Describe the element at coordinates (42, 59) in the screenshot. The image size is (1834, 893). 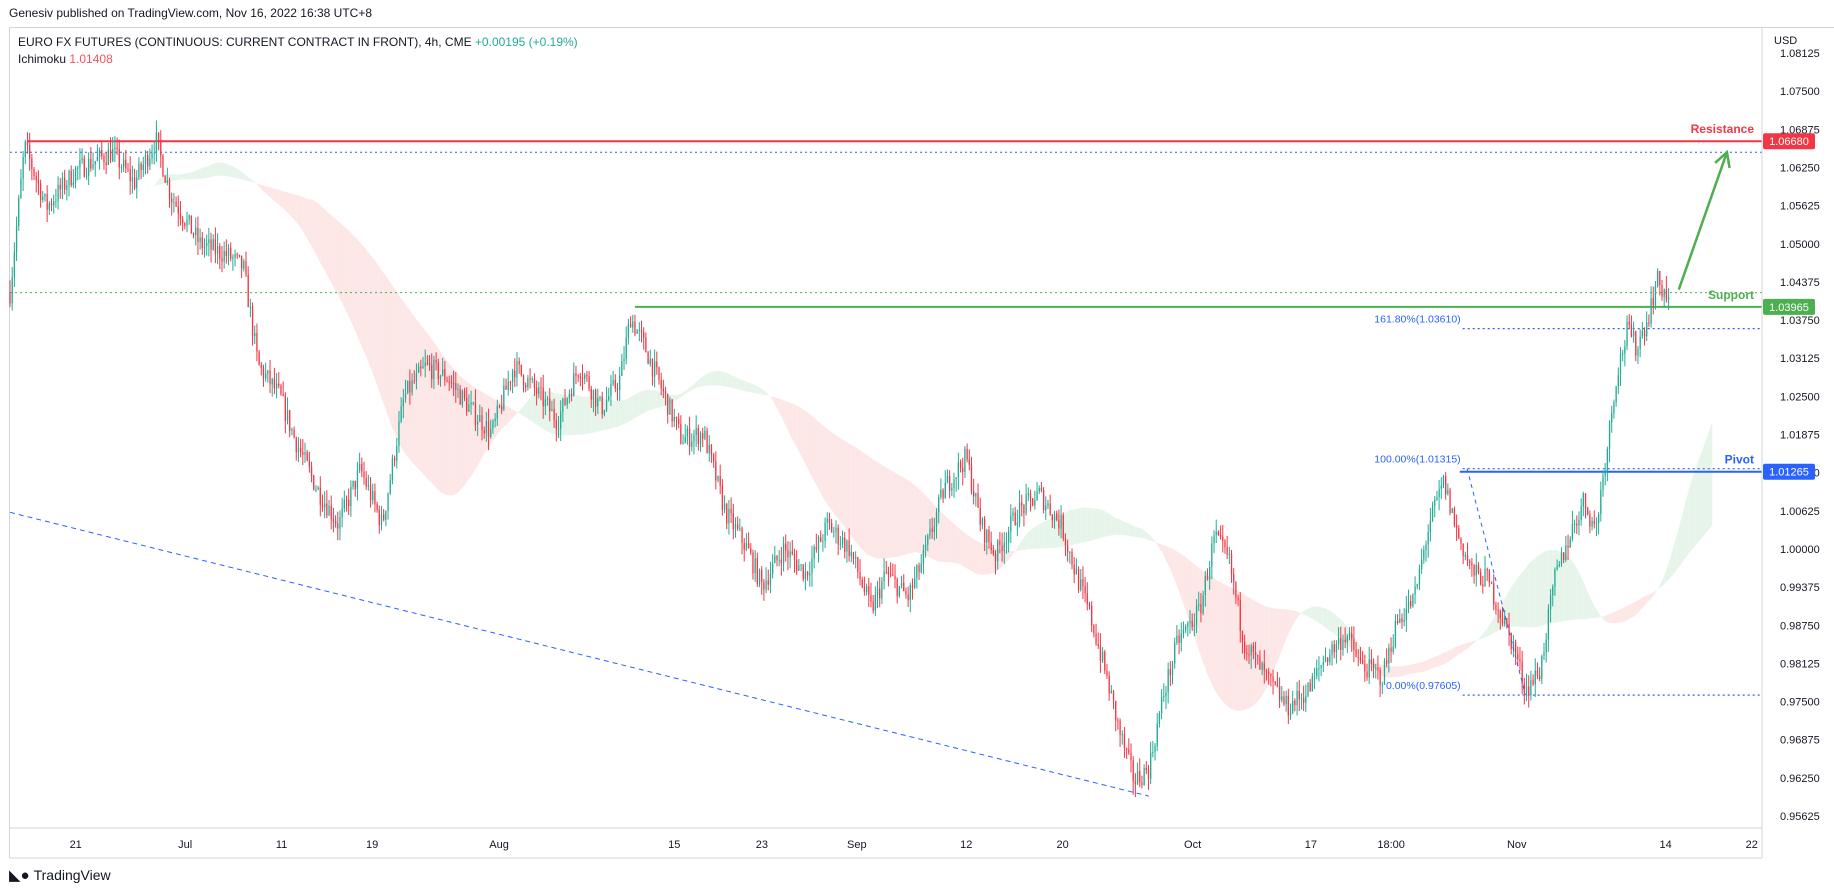
I see `indicator-name: Ichimoku` at that location.